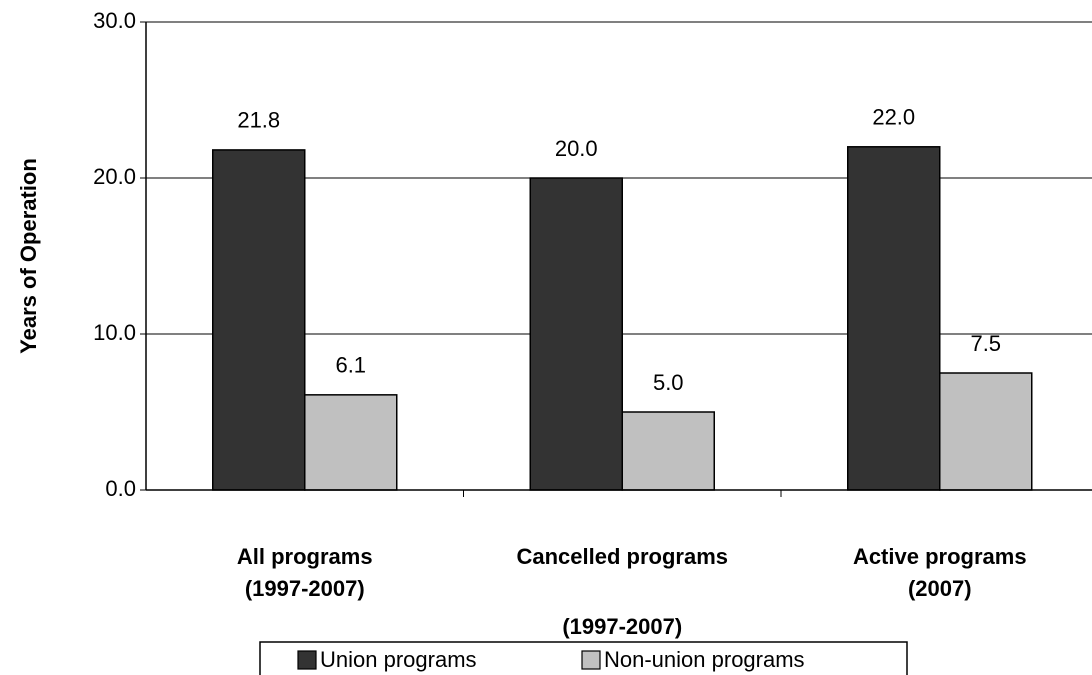  Describe the element at coordinates (940, 588) in the screenshot. I see `x-tick-label: (2007)` at that location.